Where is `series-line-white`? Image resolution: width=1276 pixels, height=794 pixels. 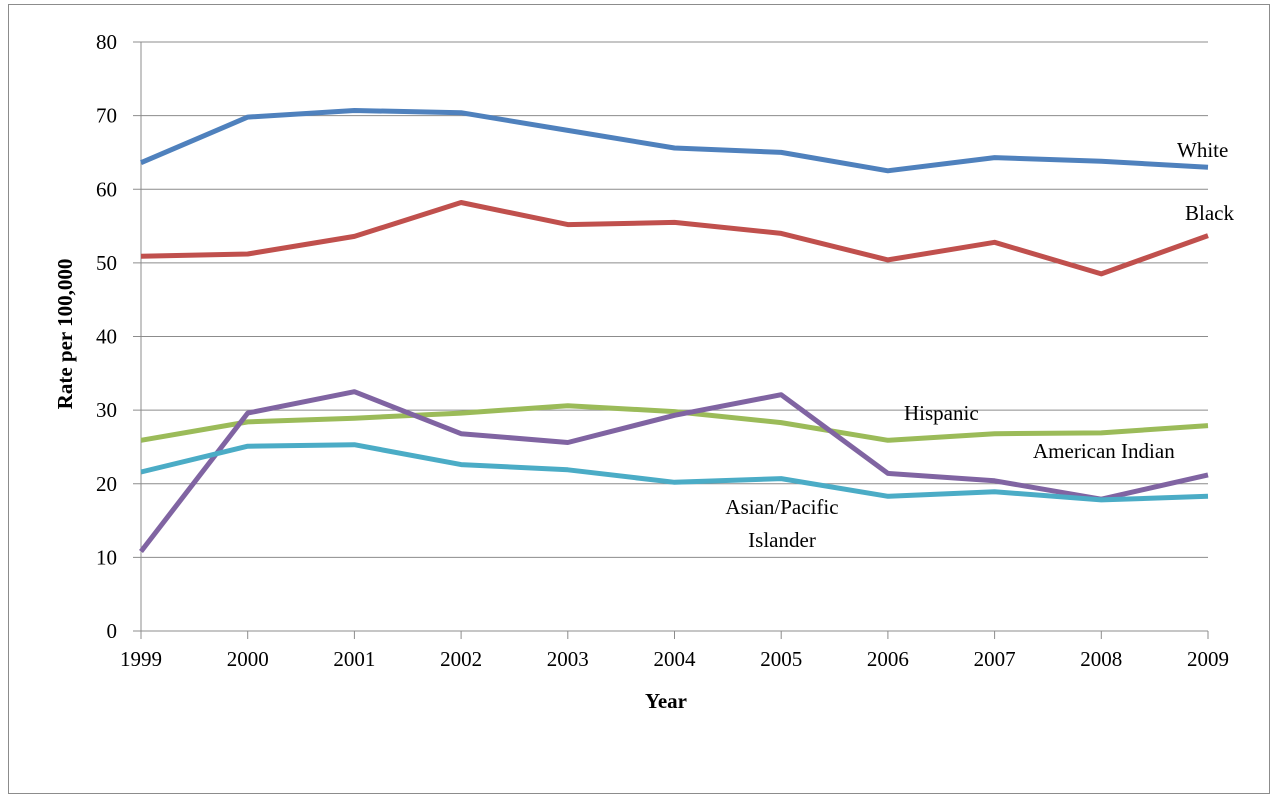 series-line-white is located at coordinates (674, 141).